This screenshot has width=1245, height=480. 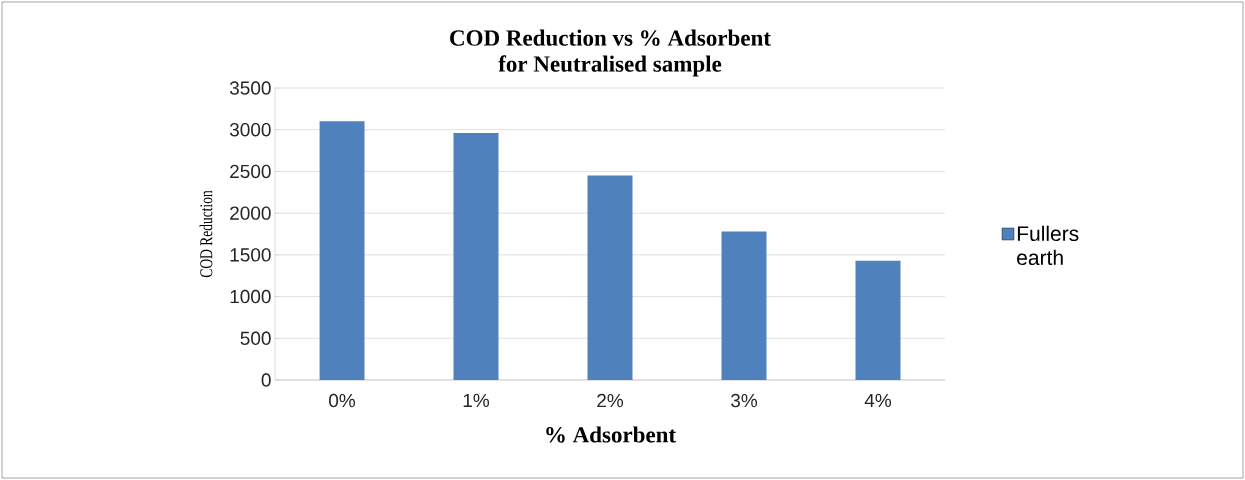 What do you see at coordinates (611, 434) in the screenshot?
I see `x-axis-title: % Adsorbent` at bounding box center [611, 434].